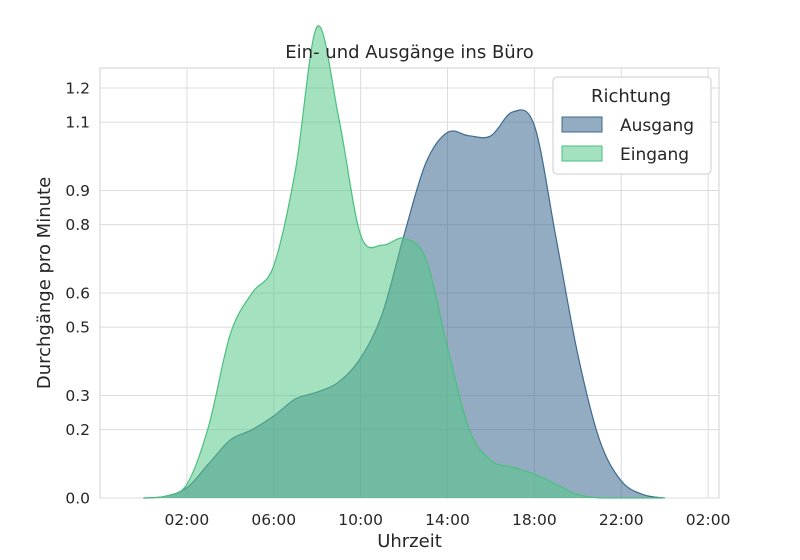 Image resolution: width=800 pixels, height=560 pixels. I want to click on y-tick-label: 1.2, so click(77, 89).